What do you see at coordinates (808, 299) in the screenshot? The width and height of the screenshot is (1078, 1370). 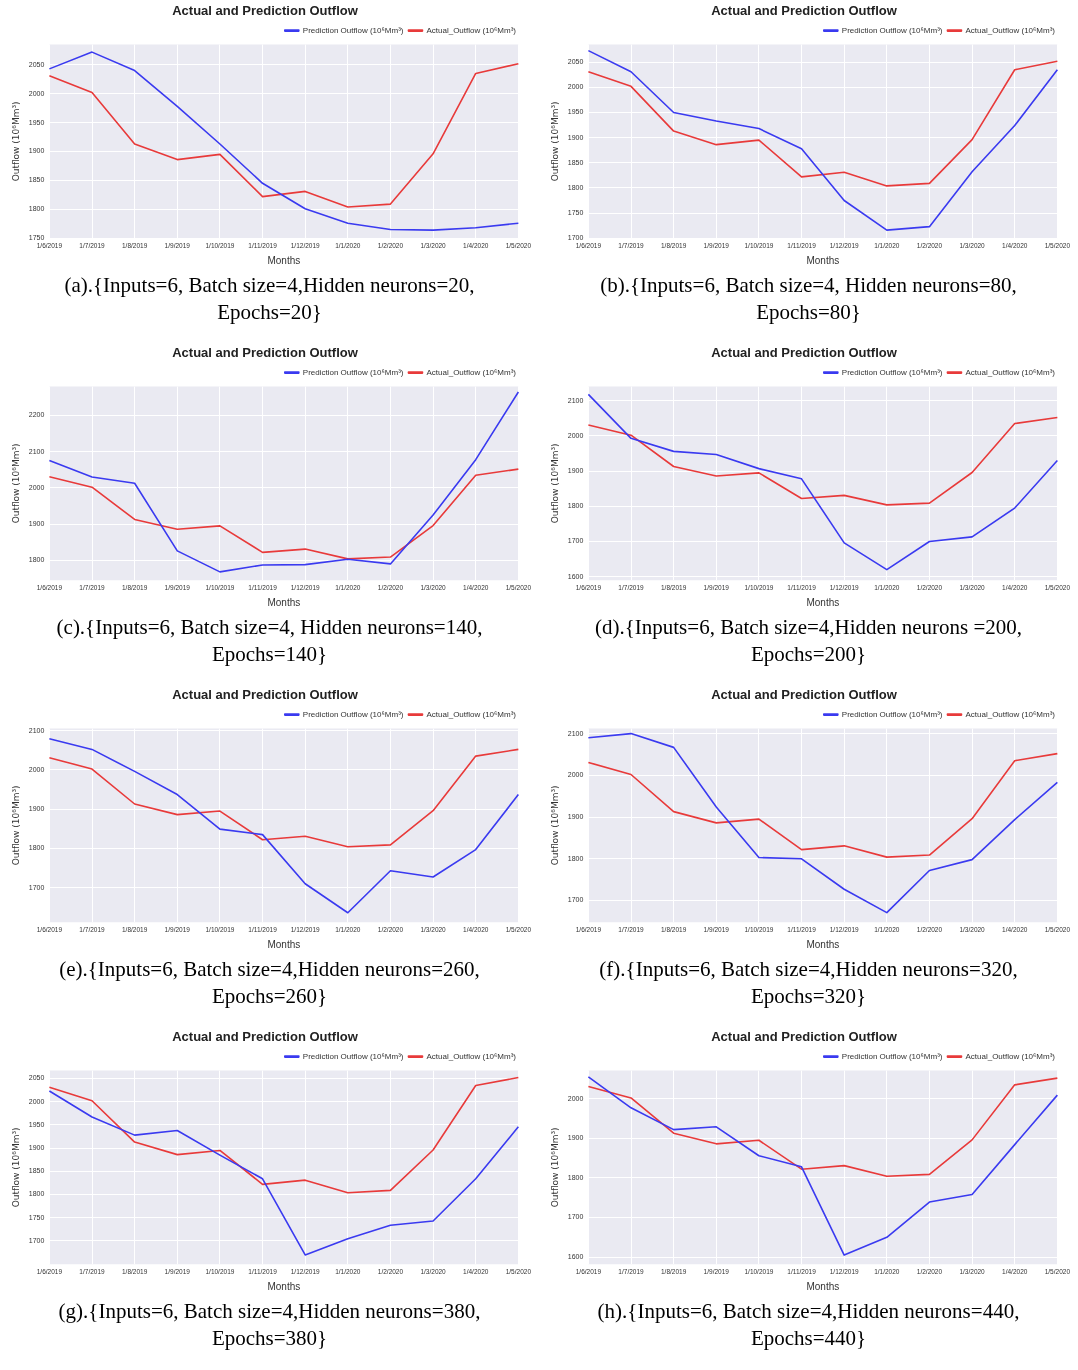 I see `text: (b).{Inputs=6, Batch size=4, Hidden neurons=80, Epochs=80}` at bounding box center [808, 299].